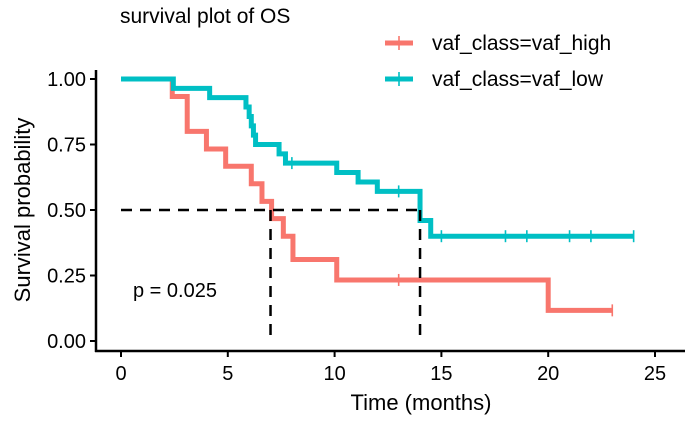 Image resolution: width=700 pixels, height=427 pixels. I want to click on x-tick-label: 0, so click(120, 374).